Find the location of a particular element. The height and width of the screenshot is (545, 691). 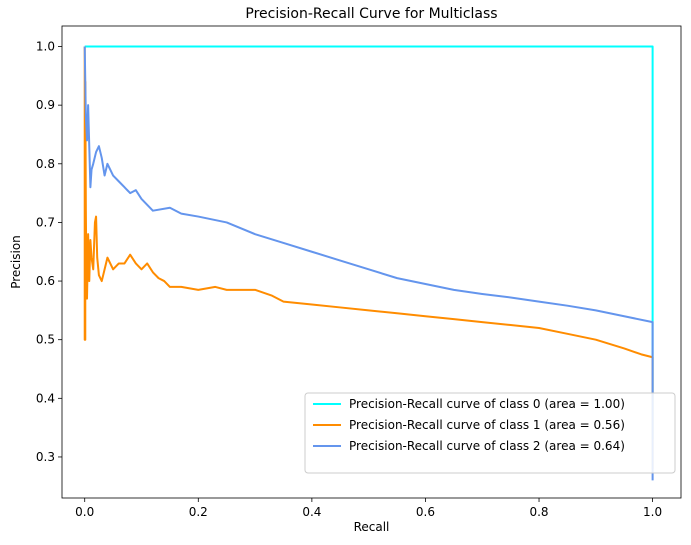

y-tick-label: 0.4 is located at coordinates (45, 398).